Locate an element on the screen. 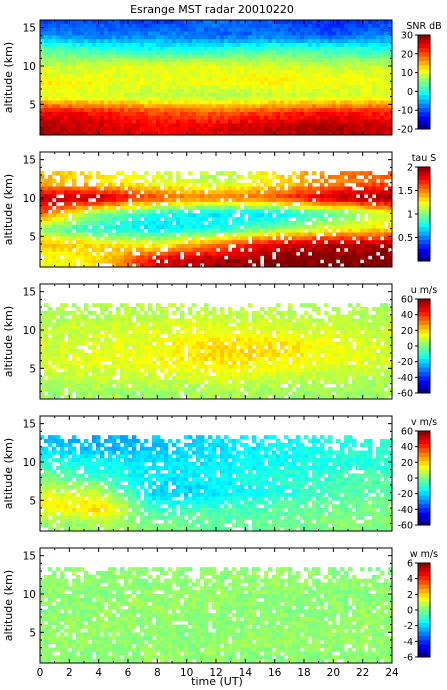  tau-colorbar-tick-label: 2 is located at coordinates (410, 168).